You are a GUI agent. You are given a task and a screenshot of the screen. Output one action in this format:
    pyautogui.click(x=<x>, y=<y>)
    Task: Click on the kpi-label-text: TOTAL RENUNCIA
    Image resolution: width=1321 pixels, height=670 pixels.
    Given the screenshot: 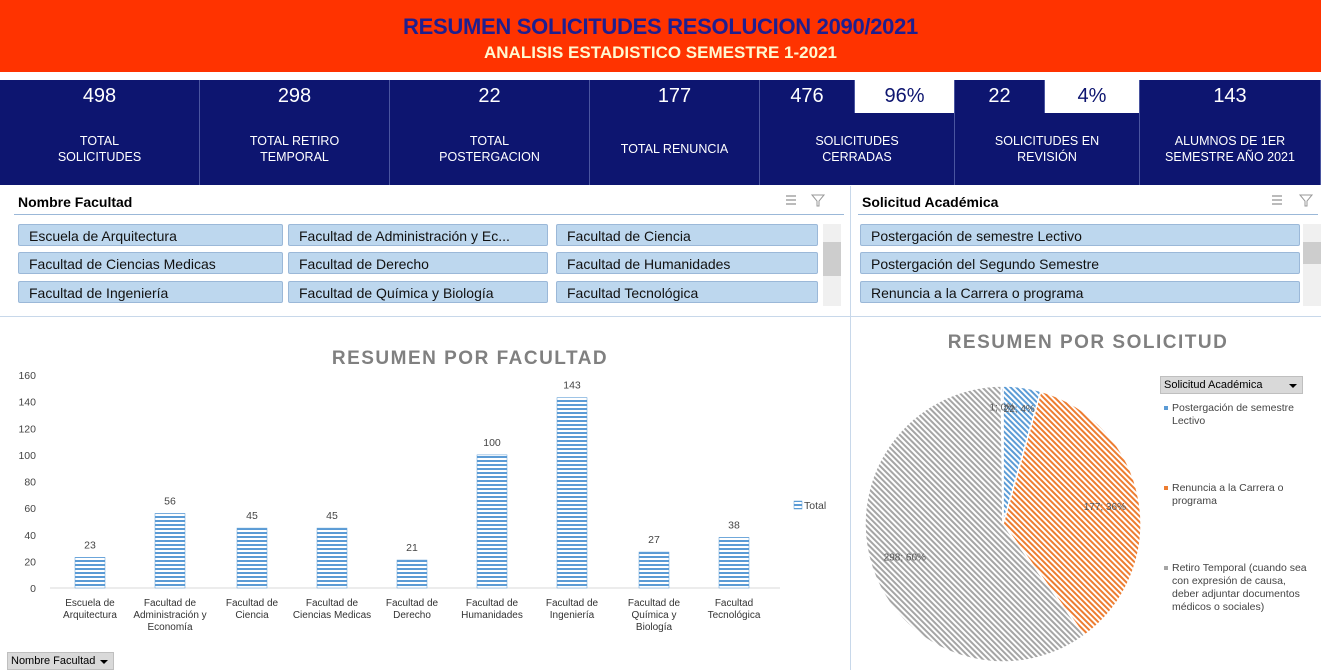 What is the action you would take?
    pyautogui.click(x=674, y=149)
    